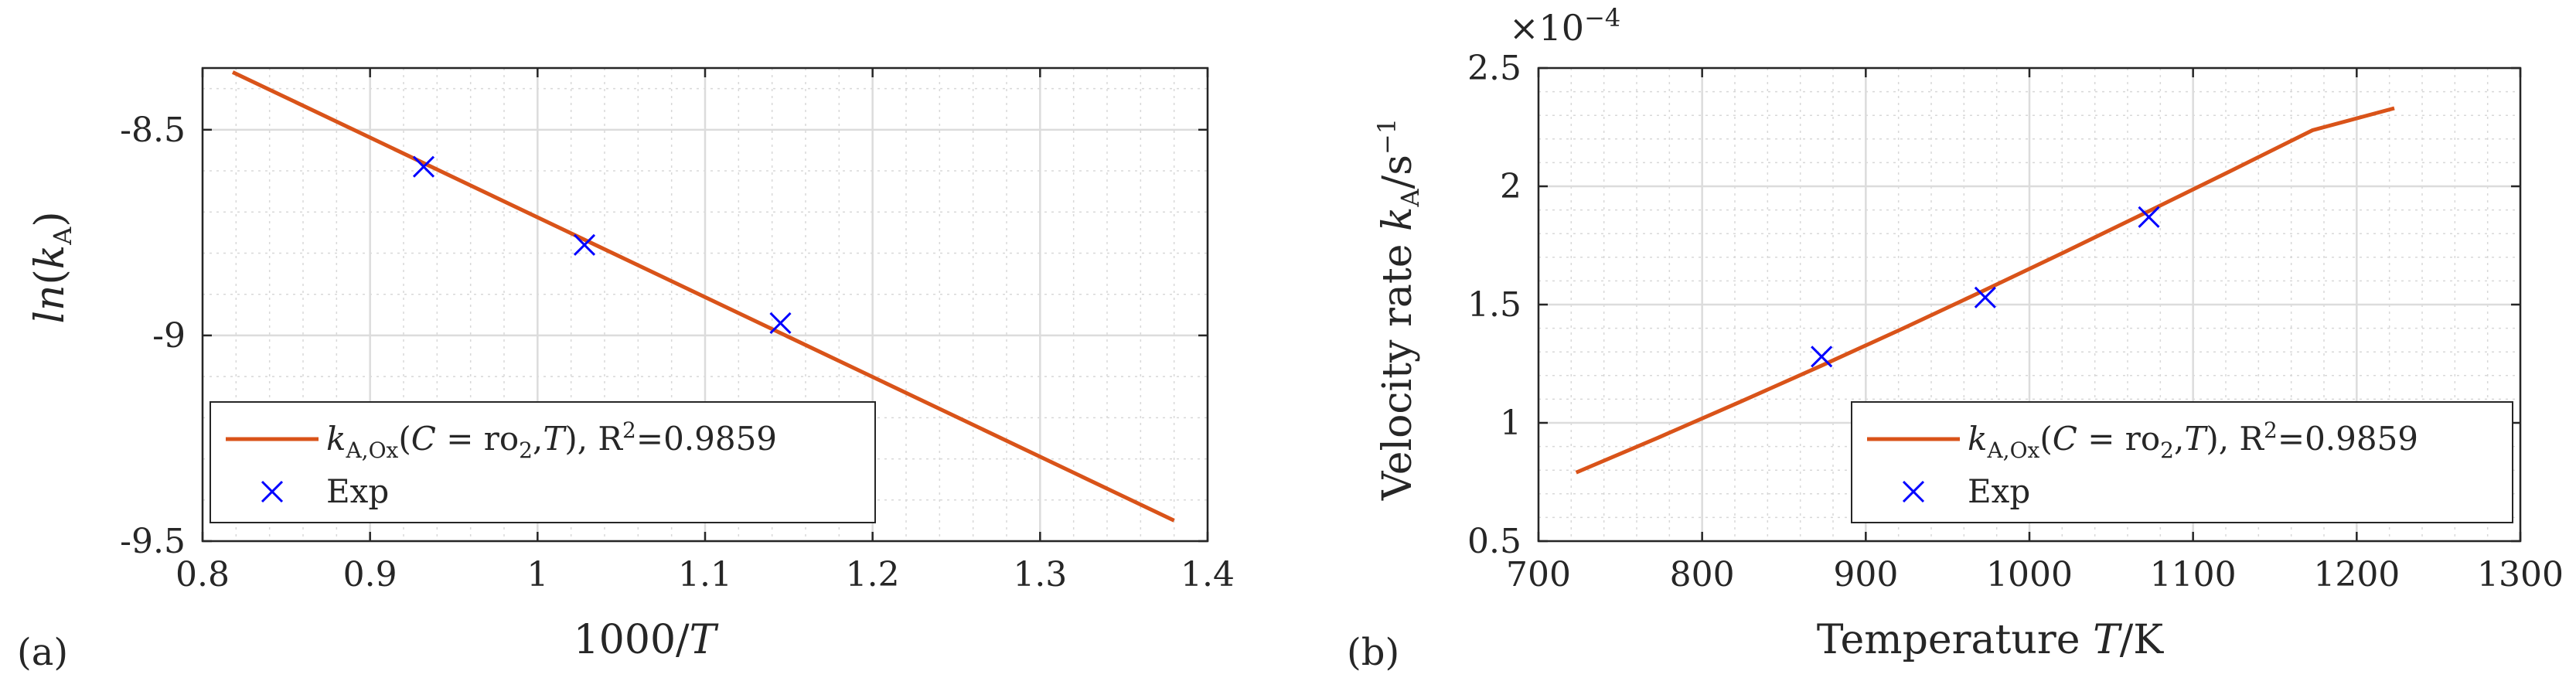 The image size is (2576, 688). Describe the element at coordinates (169, 336) in the screenshot. I see `y-tick-label: -9` at that location.